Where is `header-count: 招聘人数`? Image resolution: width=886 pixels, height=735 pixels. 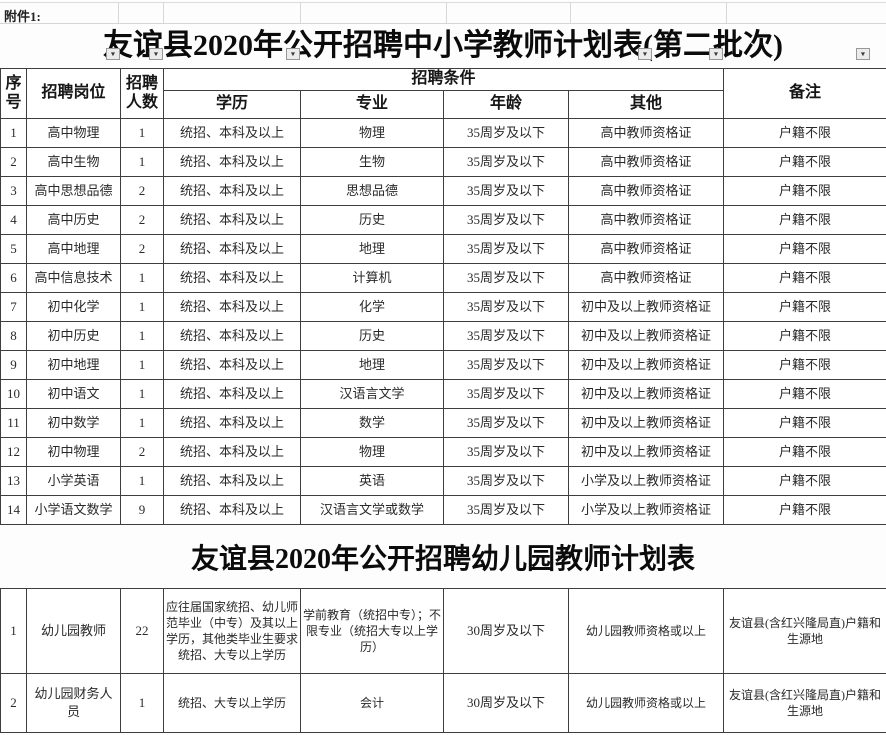 header-count: 招聘人数 is located at coordinates (142, 93).